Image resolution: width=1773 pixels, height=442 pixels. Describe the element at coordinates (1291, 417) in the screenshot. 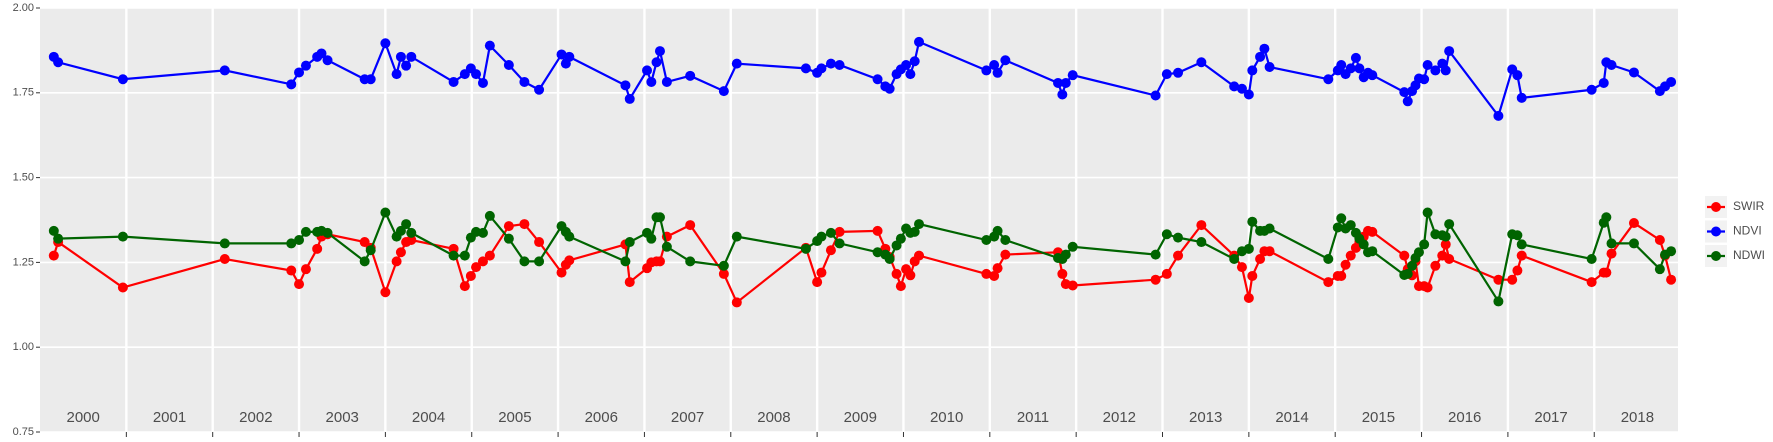

I see `year-label: 2014` at that location.